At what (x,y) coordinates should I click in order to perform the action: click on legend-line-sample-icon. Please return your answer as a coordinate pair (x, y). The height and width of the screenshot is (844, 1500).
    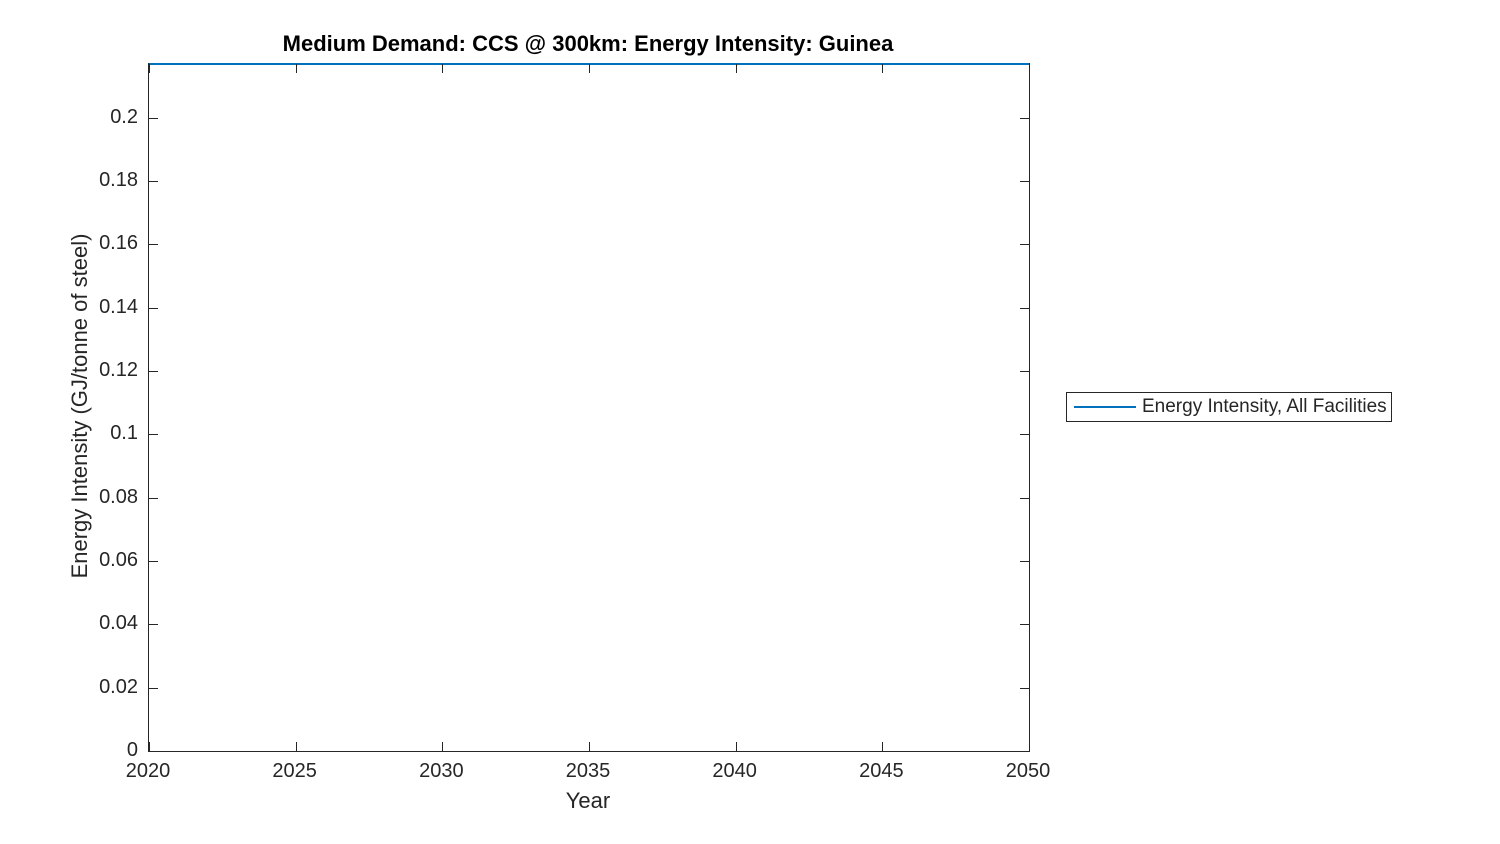
    Looking at the image, I should click on (1105, 407).